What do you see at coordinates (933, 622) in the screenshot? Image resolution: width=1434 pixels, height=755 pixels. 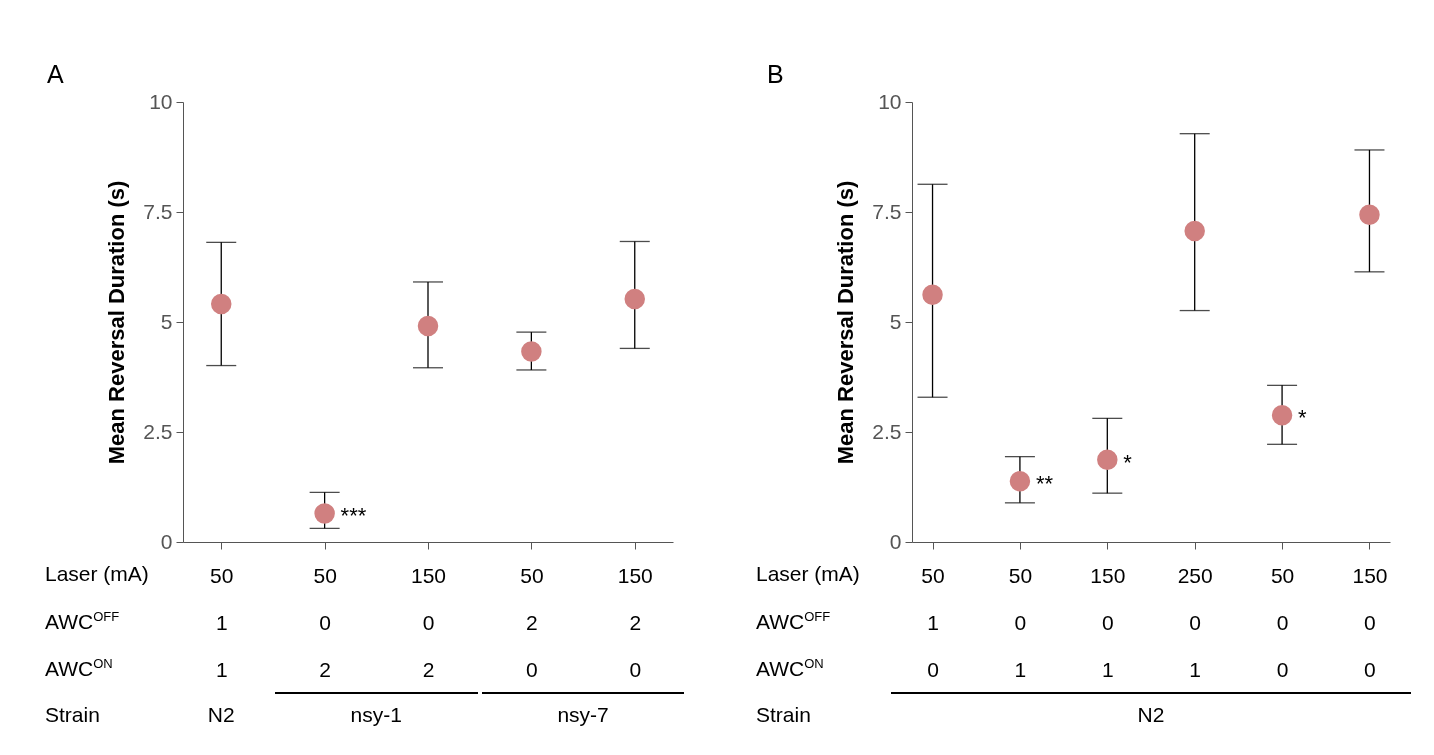 I see `x-tick-label: 50 1 0` at bounding box center [933, 622].